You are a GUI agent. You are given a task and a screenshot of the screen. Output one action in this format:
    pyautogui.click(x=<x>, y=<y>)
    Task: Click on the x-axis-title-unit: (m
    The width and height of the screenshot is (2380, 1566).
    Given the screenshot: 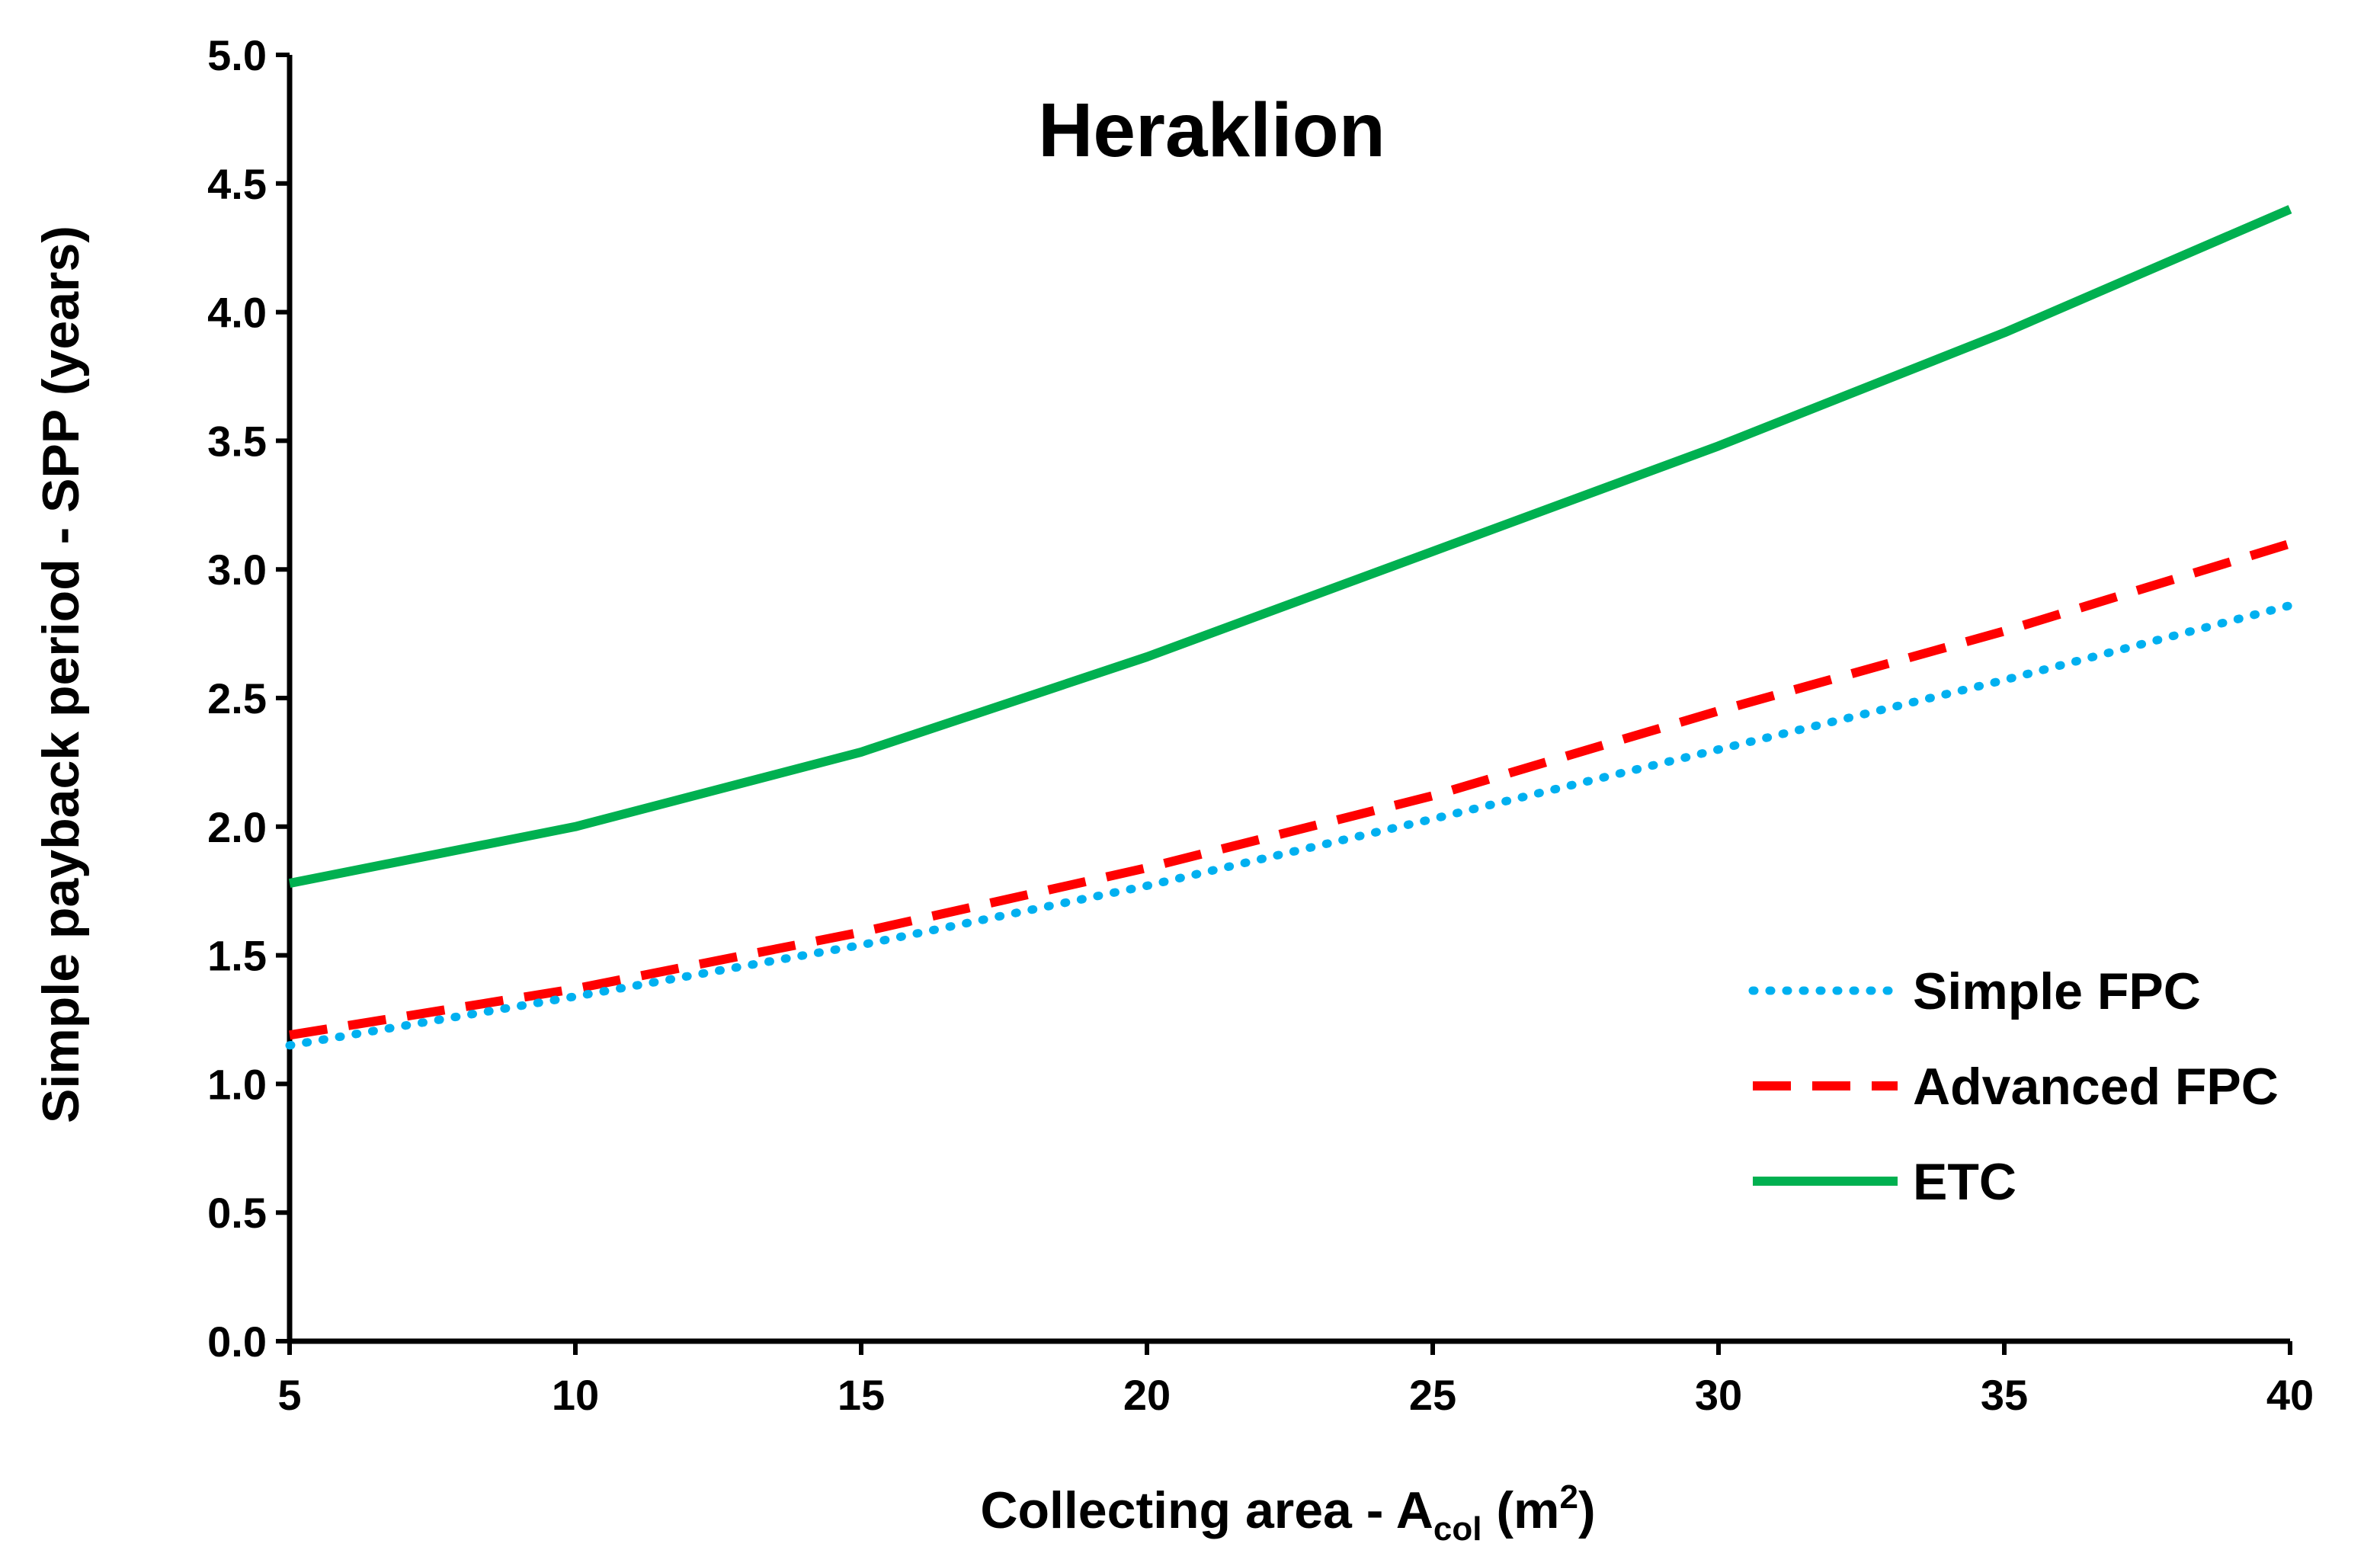 What is the action you would take?
    pyautogui.click(x=1520, y=1510)
    